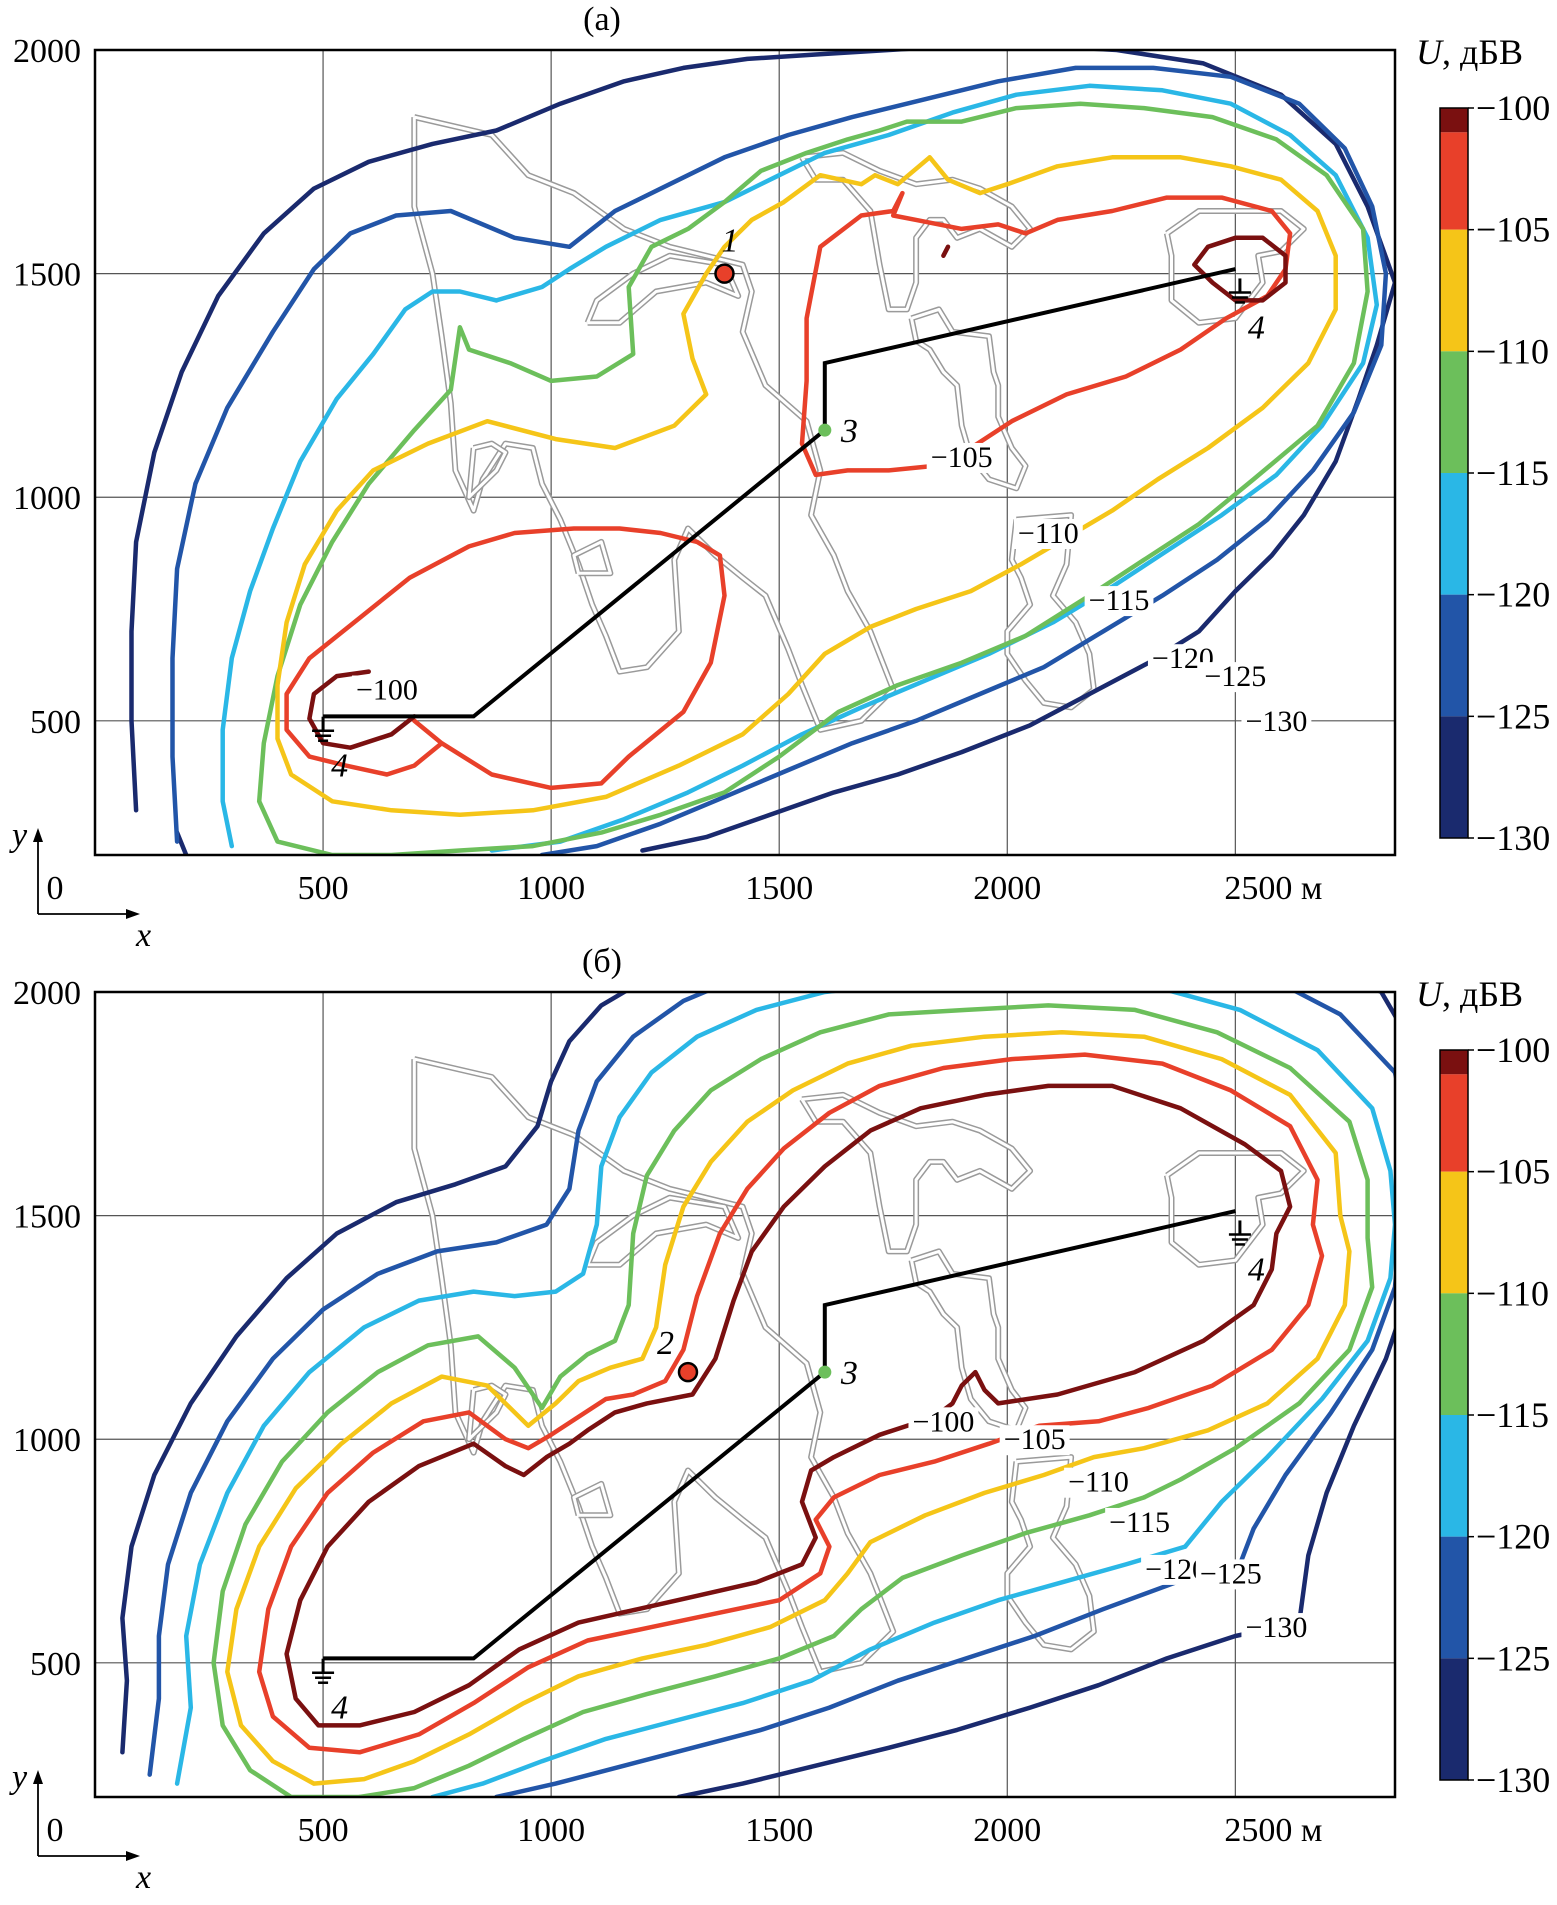 The width and height of the screenshot is (1557, 1905). Describe the element at coordinates (849, 1373) in the screenshot. I see `point-label: 3` at that location.